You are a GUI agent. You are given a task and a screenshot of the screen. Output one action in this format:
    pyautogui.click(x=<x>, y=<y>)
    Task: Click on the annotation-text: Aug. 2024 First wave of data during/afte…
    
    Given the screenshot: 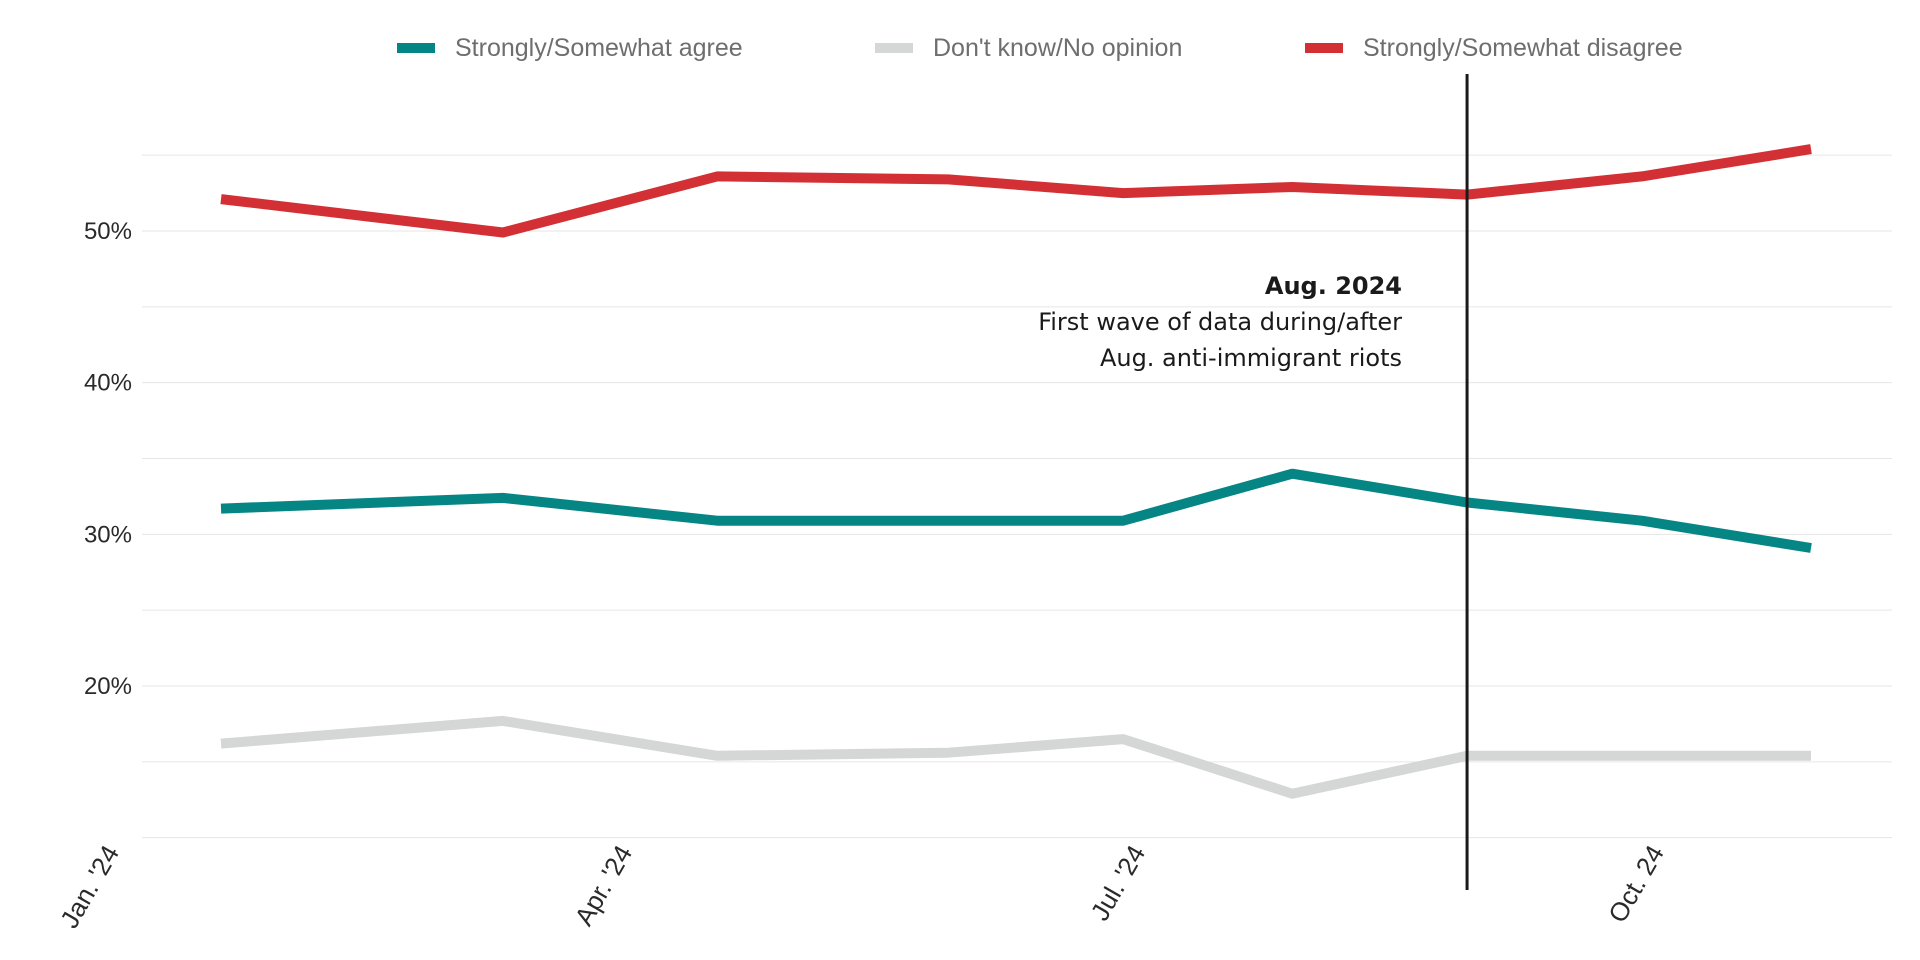 What is the action you would take?
    pyautogui.click(x=1220, y=322)
    